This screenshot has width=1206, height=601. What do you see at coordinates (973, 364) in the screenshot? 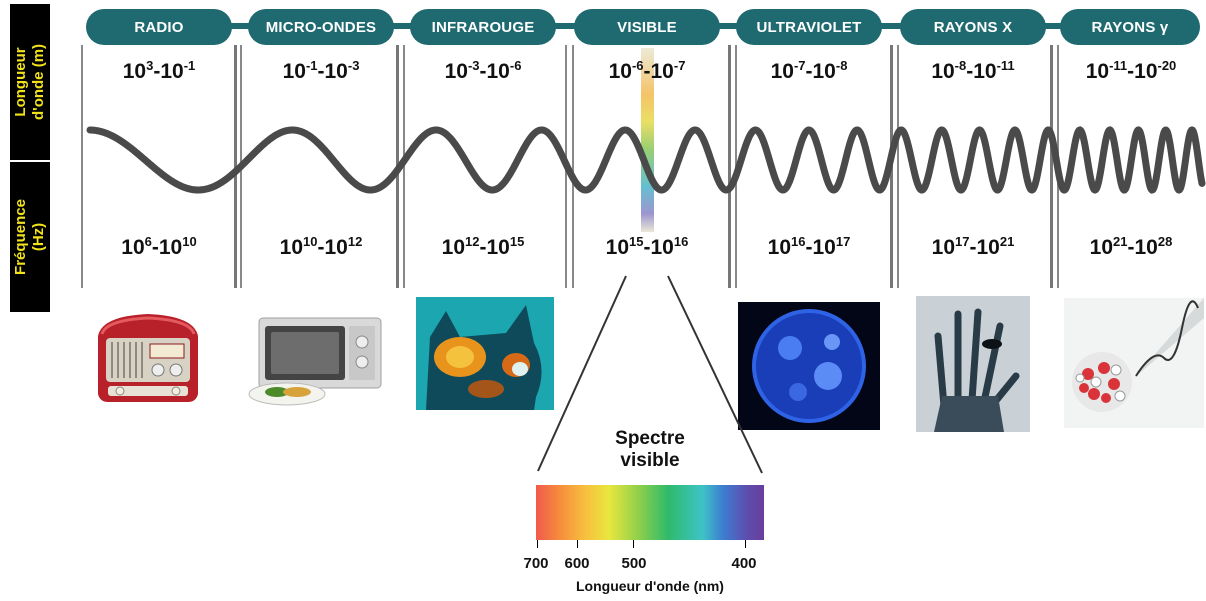
I see `xray-hand-icon` at bounding box center [973, 364].